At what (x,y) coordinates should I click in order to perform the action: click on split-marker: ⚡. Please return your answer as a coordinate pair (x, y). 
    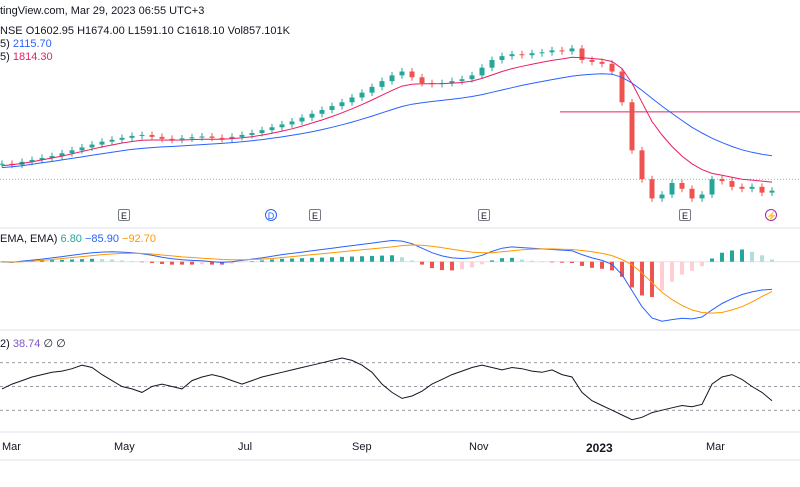
    Looking at the image, I should click on (771, 215).